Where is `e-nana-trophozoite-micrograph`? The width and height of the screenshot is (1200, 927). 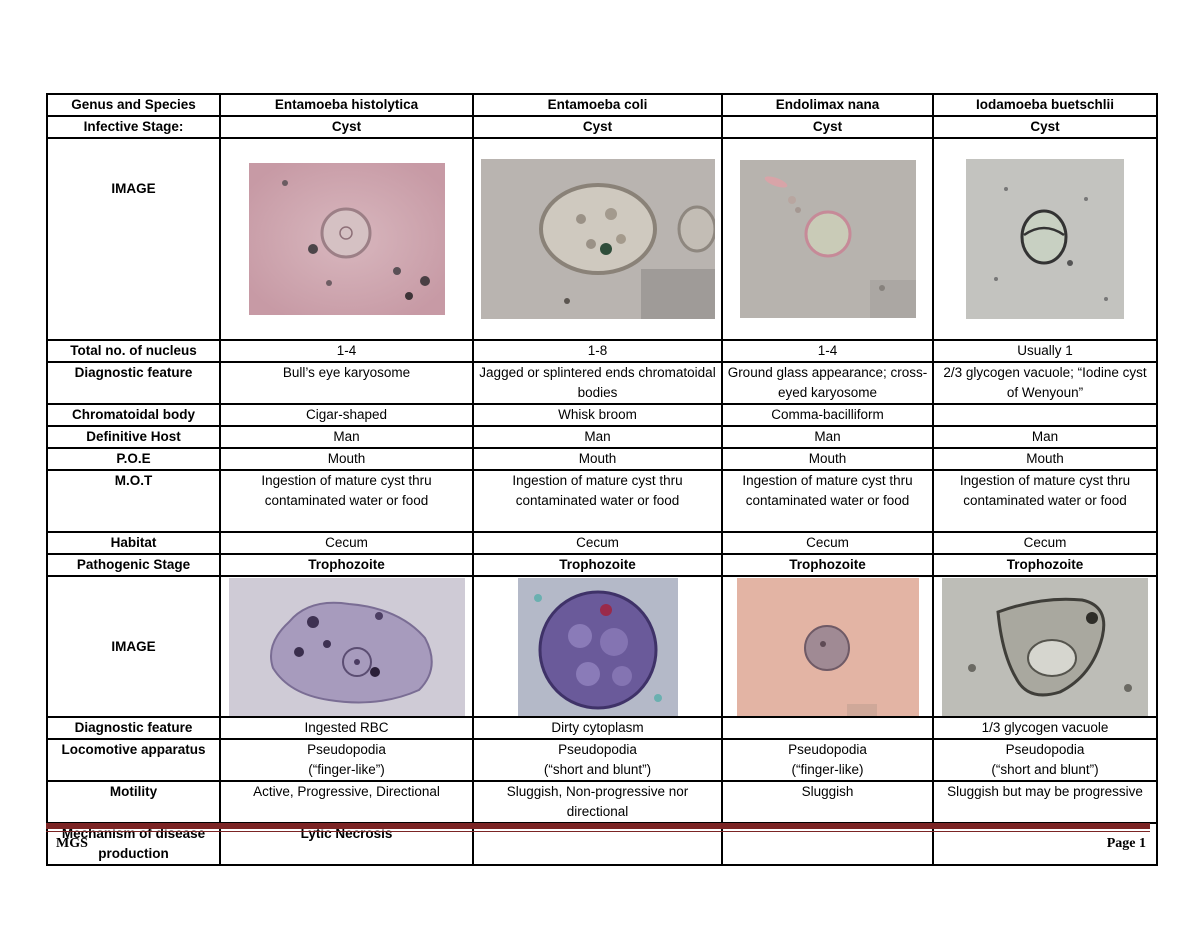
e-nana-trophozoite-micrograph is located at coordinates (827, 646).